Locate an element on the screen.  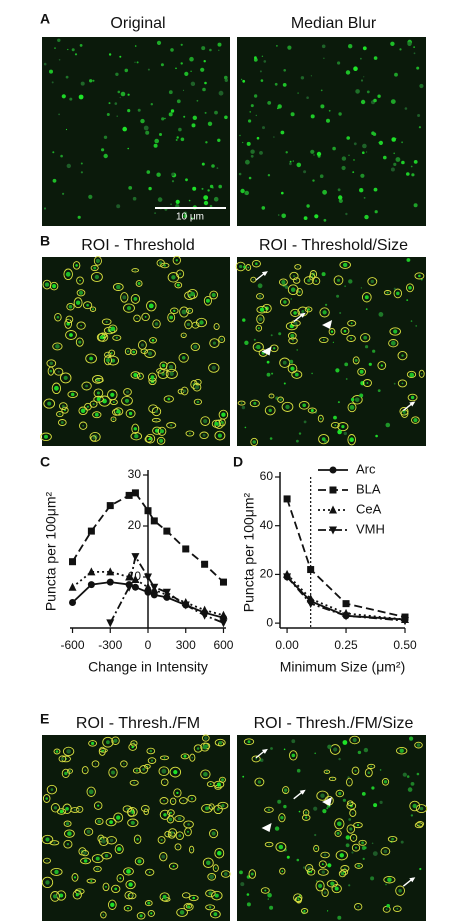
y-tick-label: 40 is located at coordinates (267, 525).